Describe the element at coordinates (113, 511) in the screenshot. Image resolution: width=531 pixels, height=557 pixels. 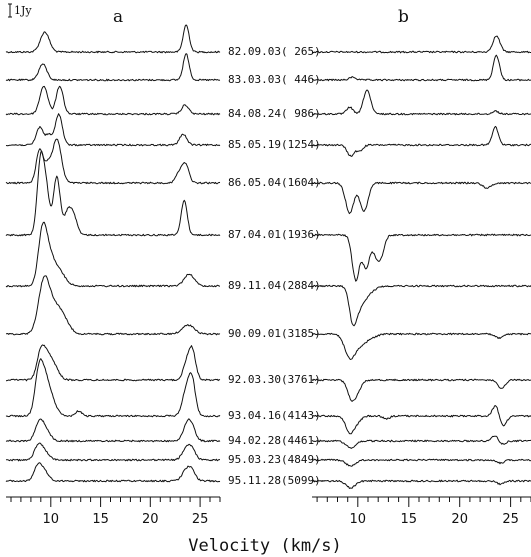
I see `panel-a-x-axis: 10 15 20 25` at that location.